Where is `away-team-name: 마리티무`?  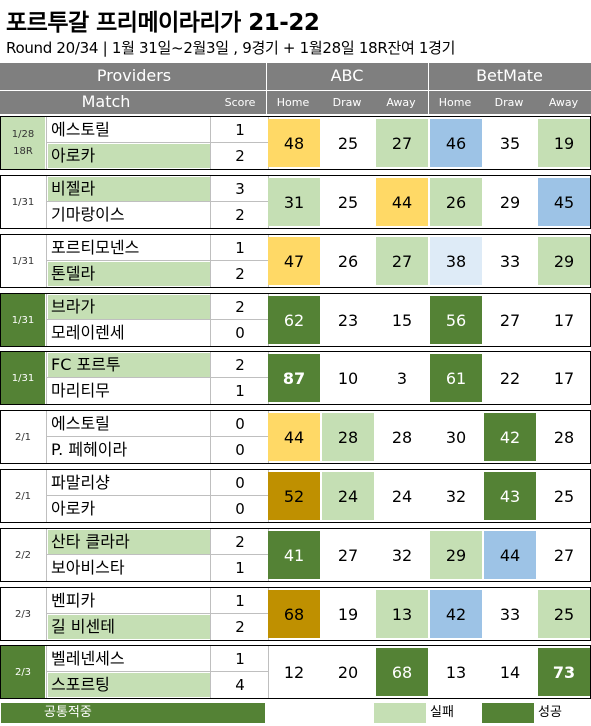
away-team-name: 마리티무 is located at coordinates (80, 390).